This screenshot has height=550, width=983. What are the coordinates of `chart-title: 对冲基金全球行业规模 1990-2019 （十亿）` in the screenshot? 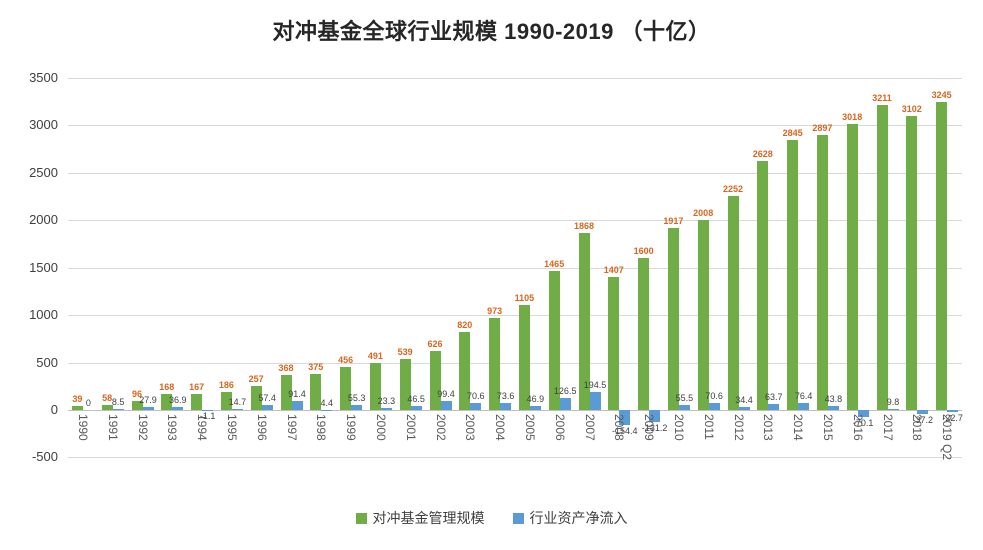 It's located at (491, 31).